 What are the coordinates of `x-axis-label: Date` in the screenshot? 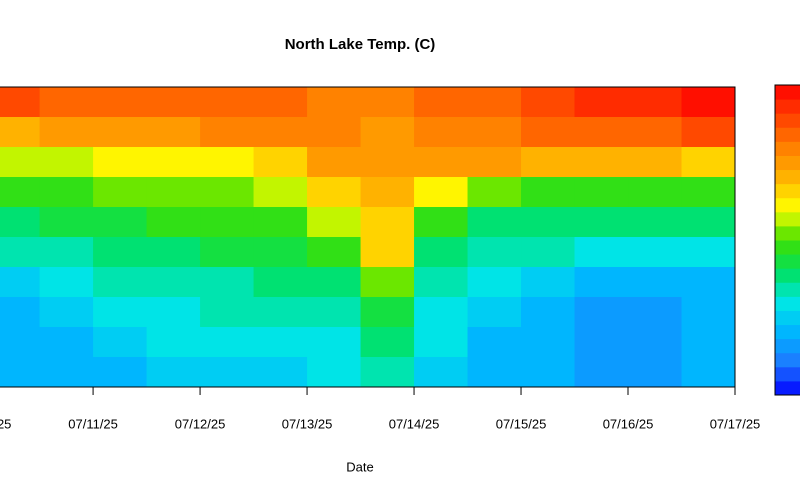 It's located at (359, 466).